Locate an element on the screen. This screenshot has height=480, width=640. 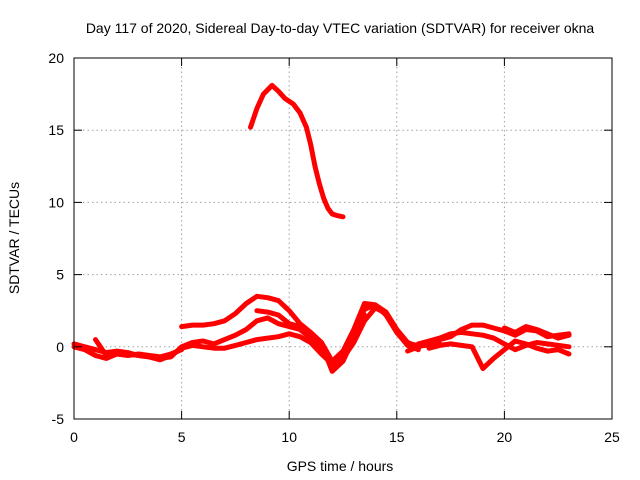
x-tick-label: 20 is located at coordinates (505, 437).